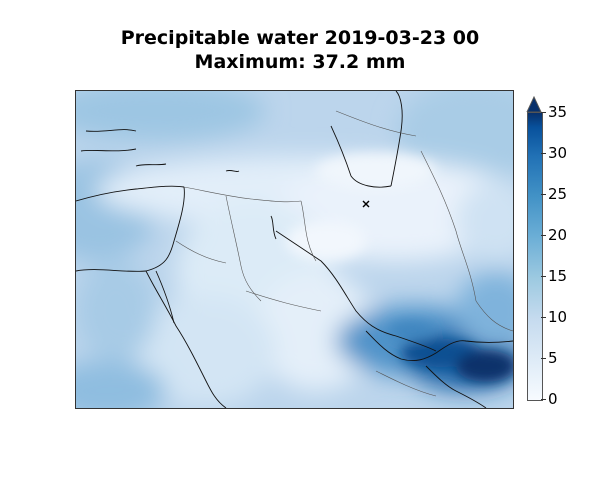 Image resolution: width=600 pixels, height=500 pixels. What do you see at coordinates (361, 156) in the screenshot?
I see `coast-caspian-west` at bounding box center [361, 156].